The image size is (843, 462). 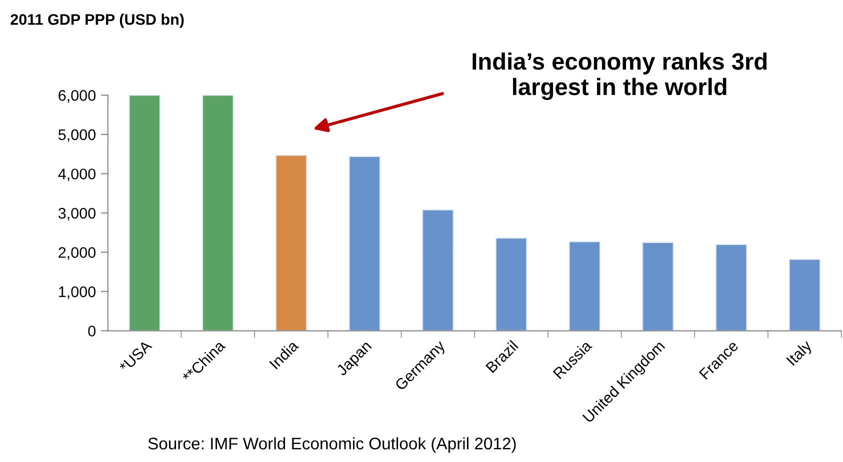 I want to click on y-tick-label: 3,000, so click(x=77, y=214).